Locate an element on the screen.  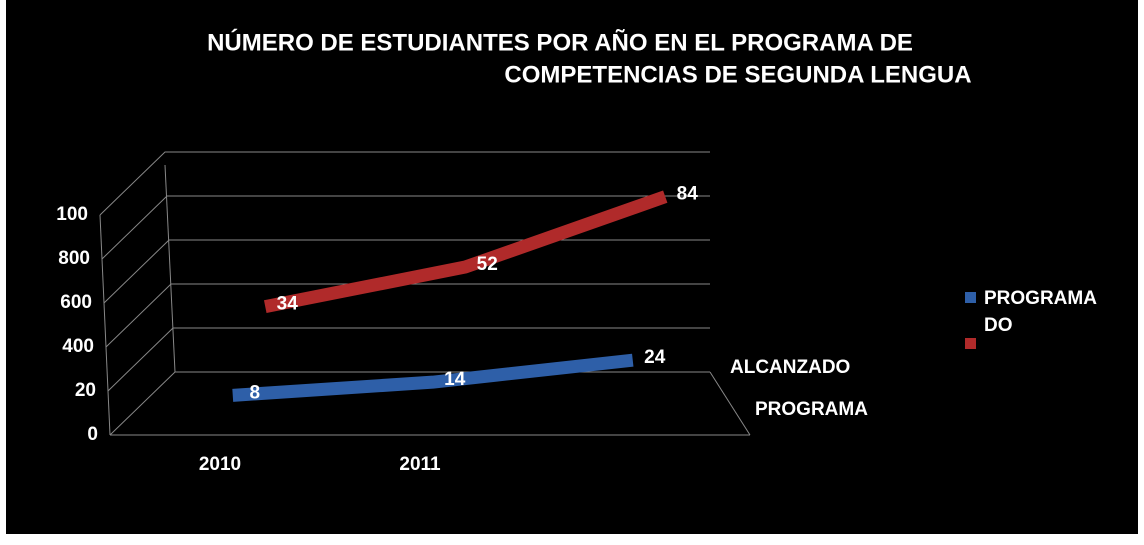
data-label: 24 is located at coordinates (655, 357).